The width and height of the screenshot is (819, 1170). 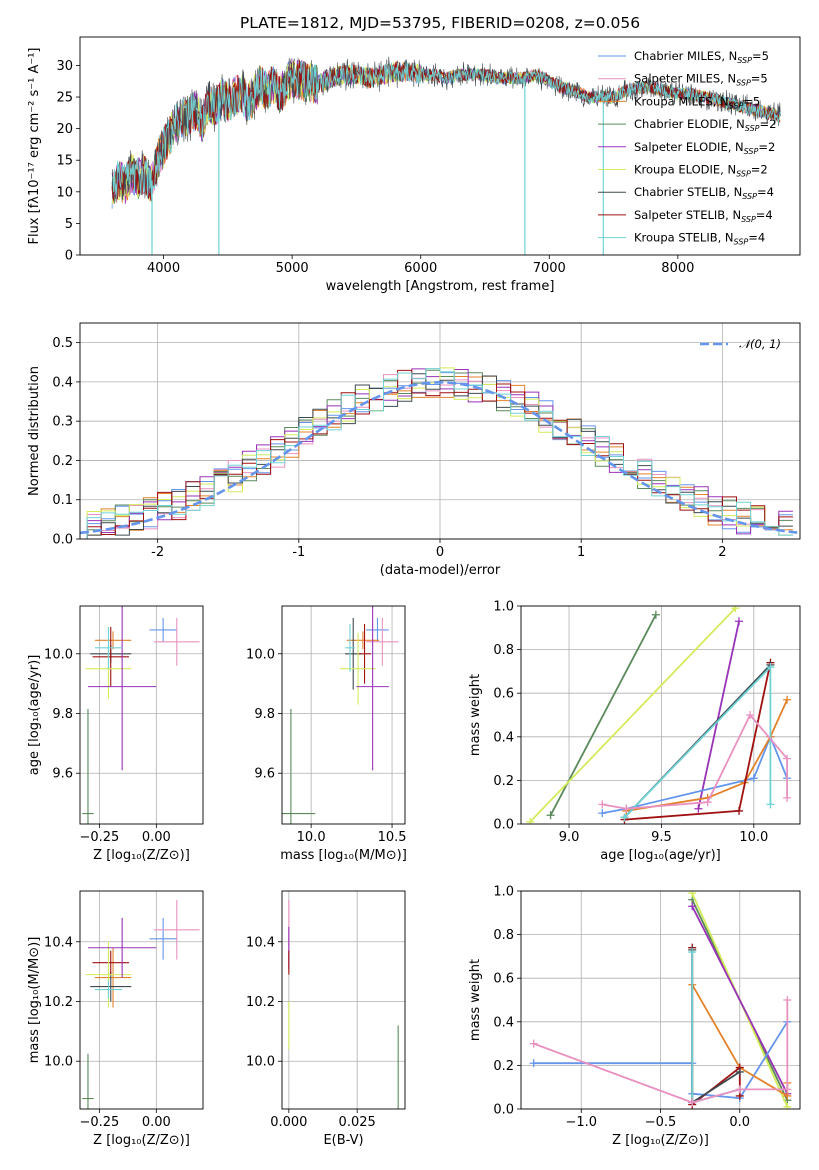 What do you see at coordinates (704, 193) in the screenshot?
I see `legend-label: Chabrier STELIB, NSSP=4` at bounding box center [704, 193].